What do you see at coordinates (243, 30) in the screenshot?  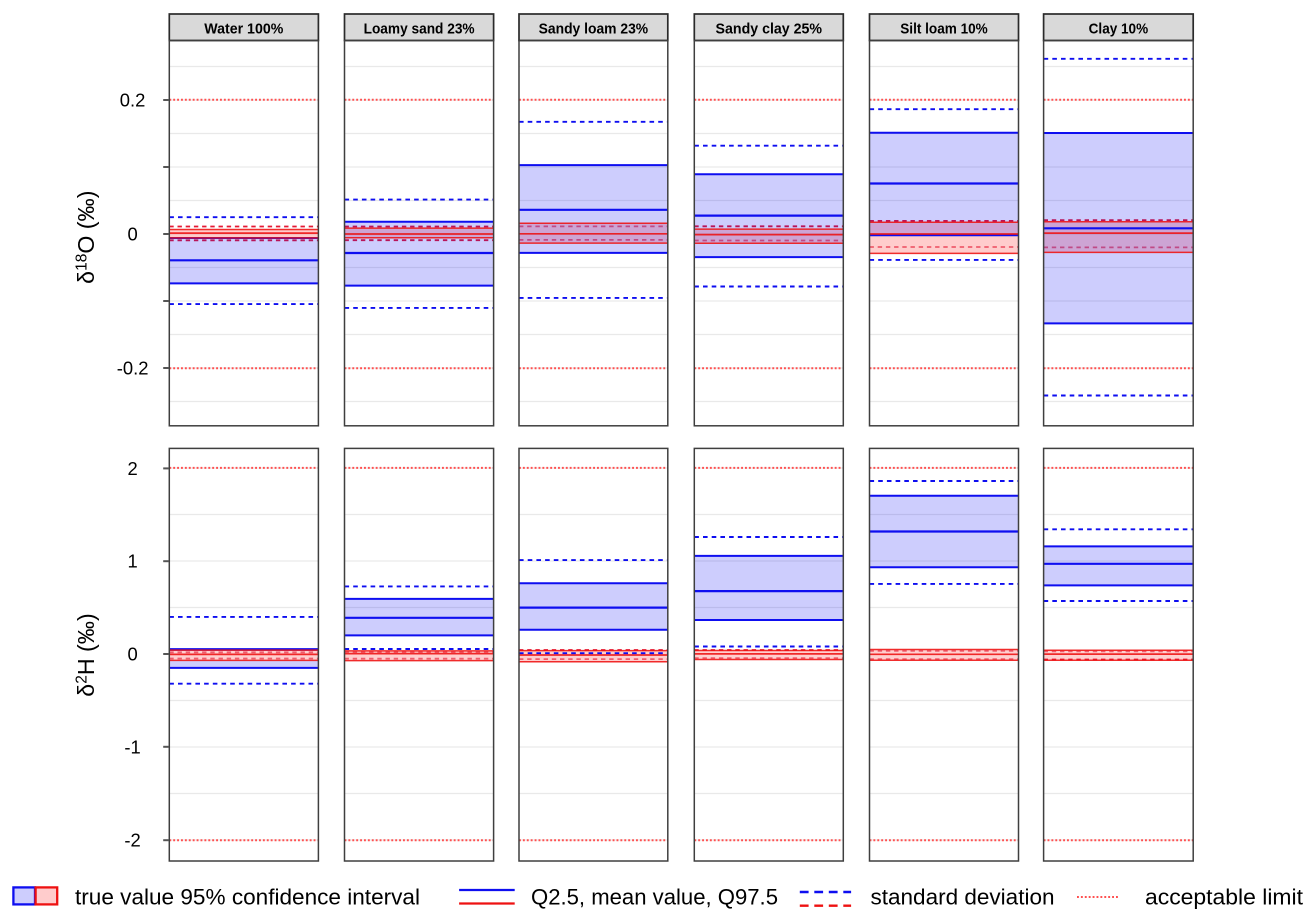 I see `svg-text: Water 100%` at bounding box center [243, 30].